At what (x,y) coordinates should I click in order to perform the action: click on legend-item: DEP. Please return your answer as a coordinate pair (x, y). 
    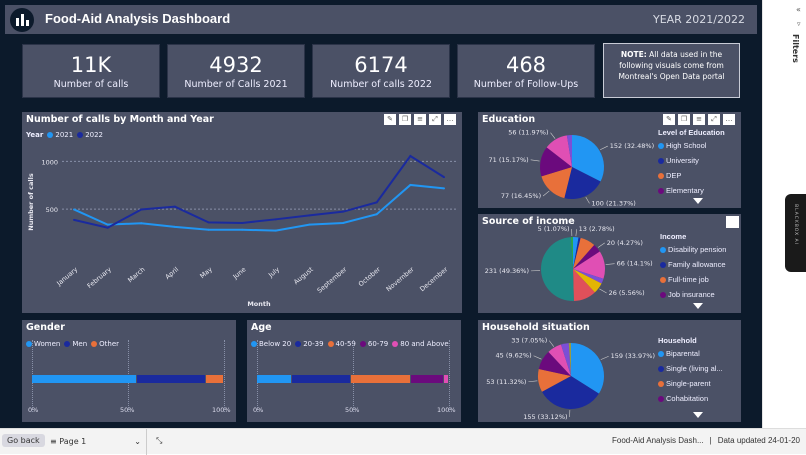
    Looking at the image, I should click on (691, 175).